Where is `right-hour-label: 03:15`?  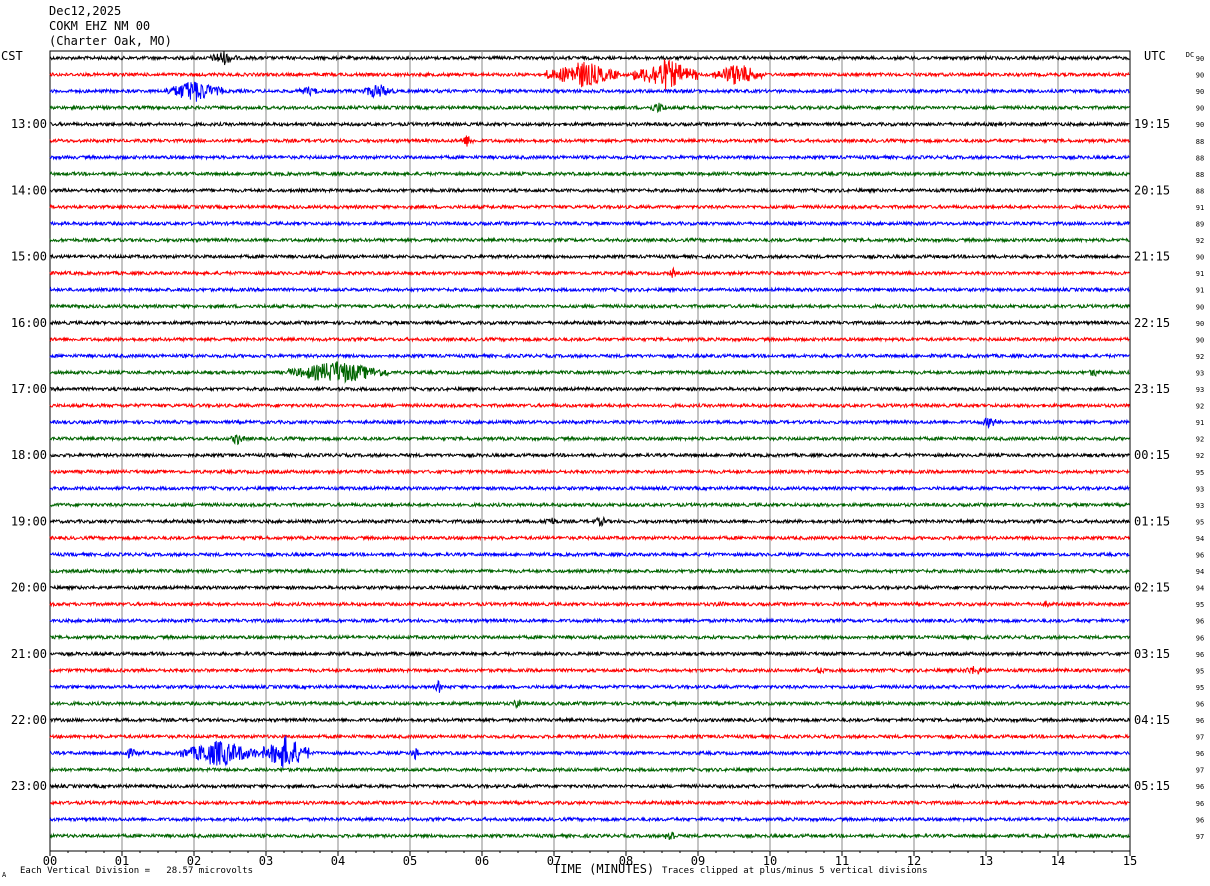
right-hour-label: 03:15 is located at coordinates (1152, 654).